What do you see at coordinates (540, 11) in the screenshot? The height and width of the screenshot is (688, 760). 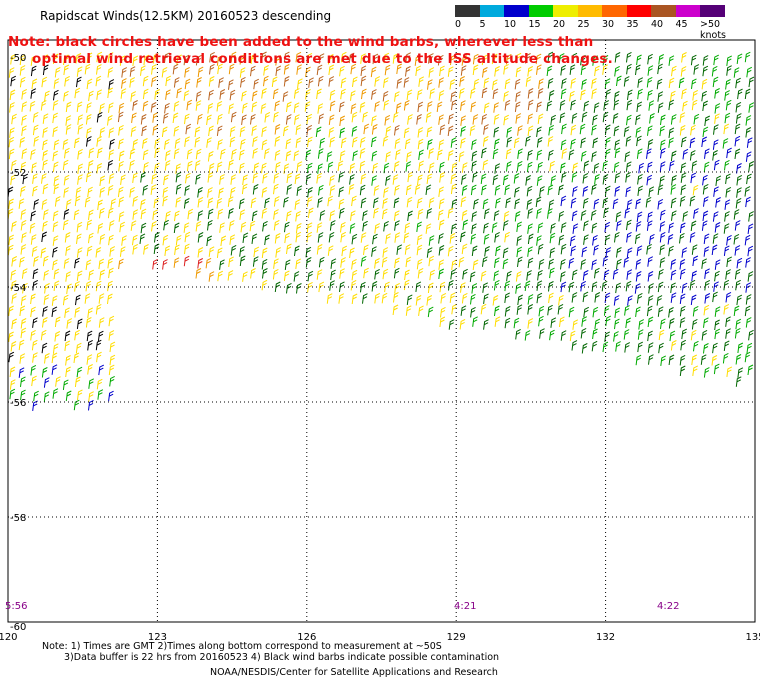 I see `legend-swatch` at bounding box center [540, 11].